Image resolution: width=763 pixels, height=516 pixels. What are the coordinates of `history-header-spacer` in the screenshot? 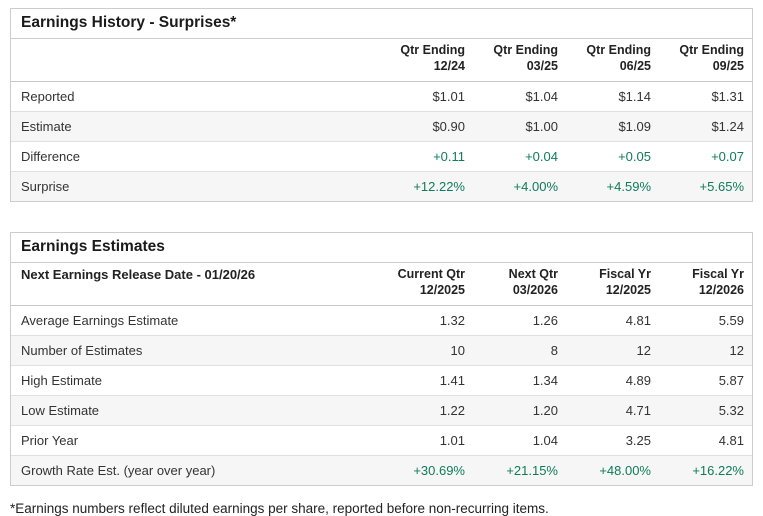 It's located at (195, 60).